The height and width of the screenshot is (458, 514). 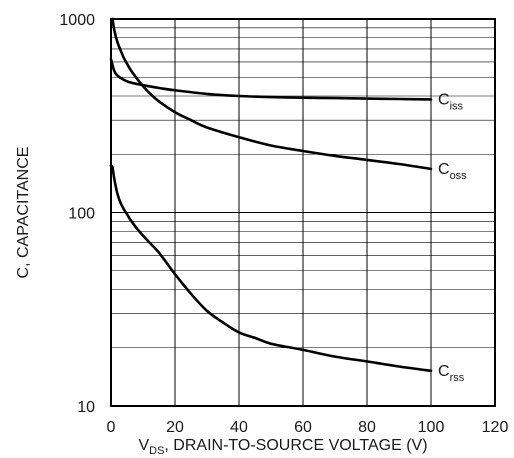 What do you see at coordinates (81, 214) in the screenshot?
I see `y-tick-label: 100` at bounding box center [81, 214].